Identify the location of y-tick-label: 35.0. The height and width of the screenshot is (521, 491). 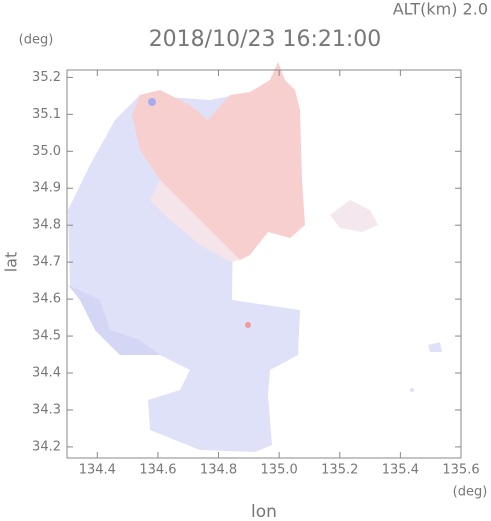
(46, 151).